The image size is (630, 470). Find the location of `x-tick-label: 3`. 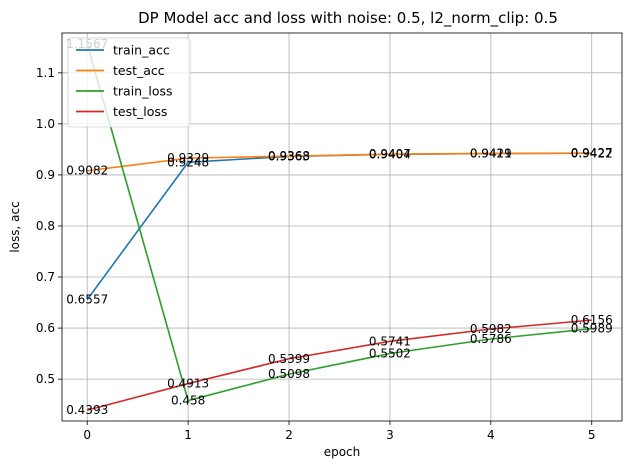

x-tick-label: 3 is located at coordinates (390, 435).